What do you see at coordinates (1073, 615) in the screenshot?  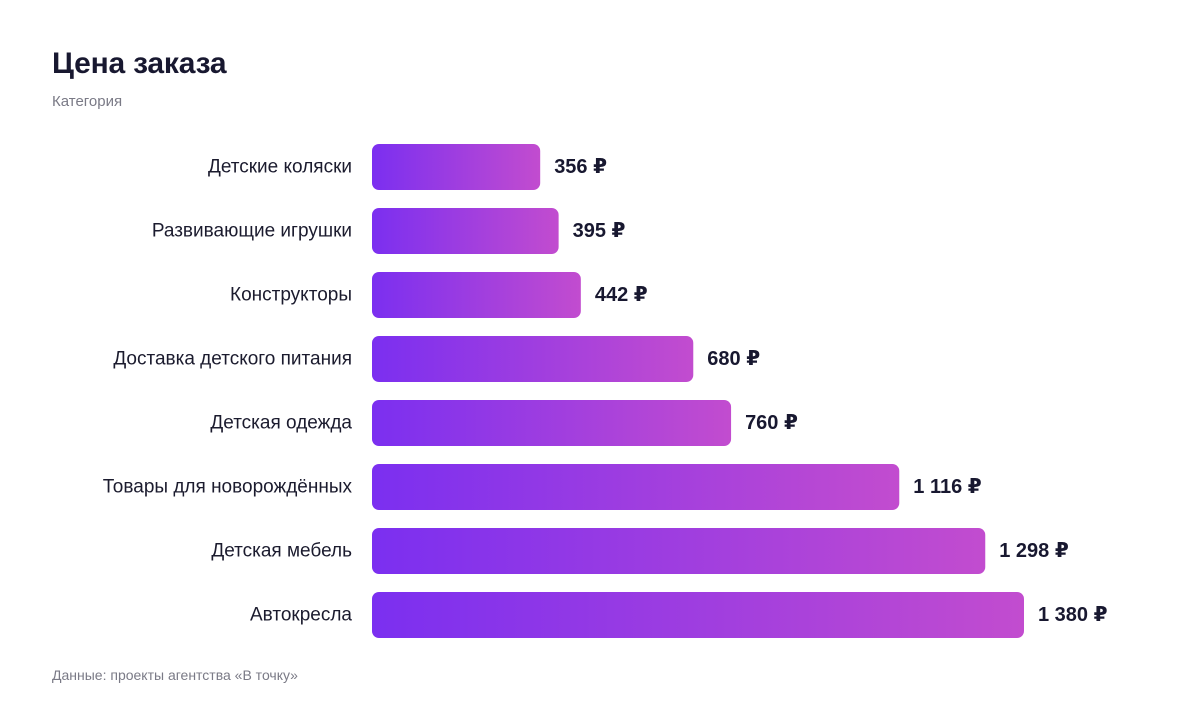 I see `value-label: 1 380 ₽` at bounding box center [1073, 615].